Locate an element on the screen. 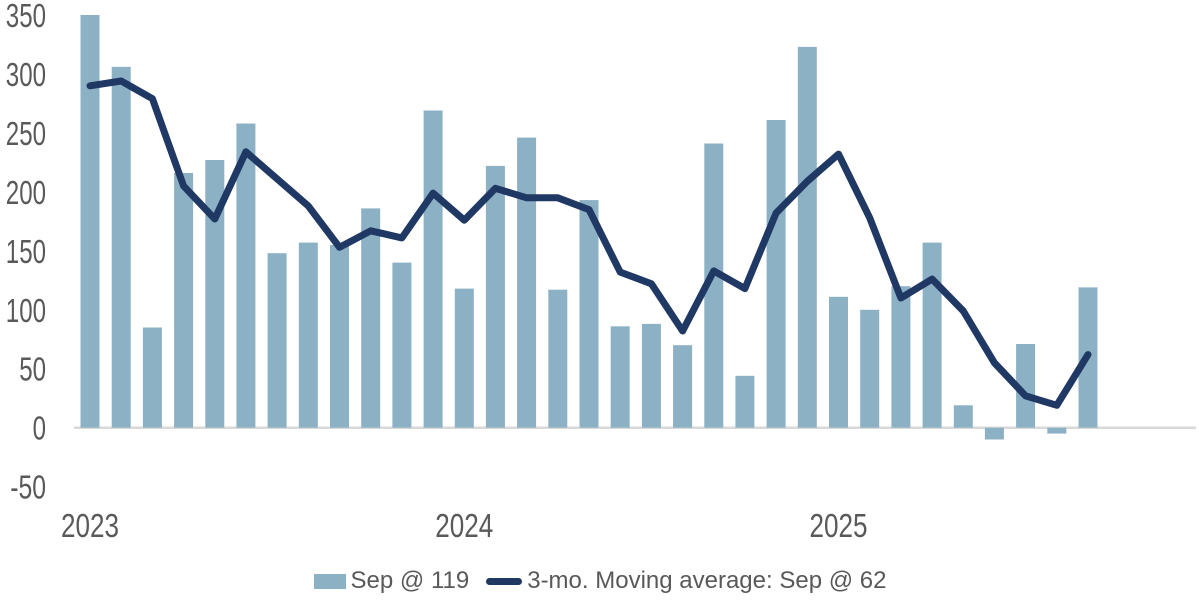 The height and width of the screenshot is (600, 1200). legend: Sep @ 119 3-mo. Moving average: Sep @ 62 is located at coordinates (600, 581).